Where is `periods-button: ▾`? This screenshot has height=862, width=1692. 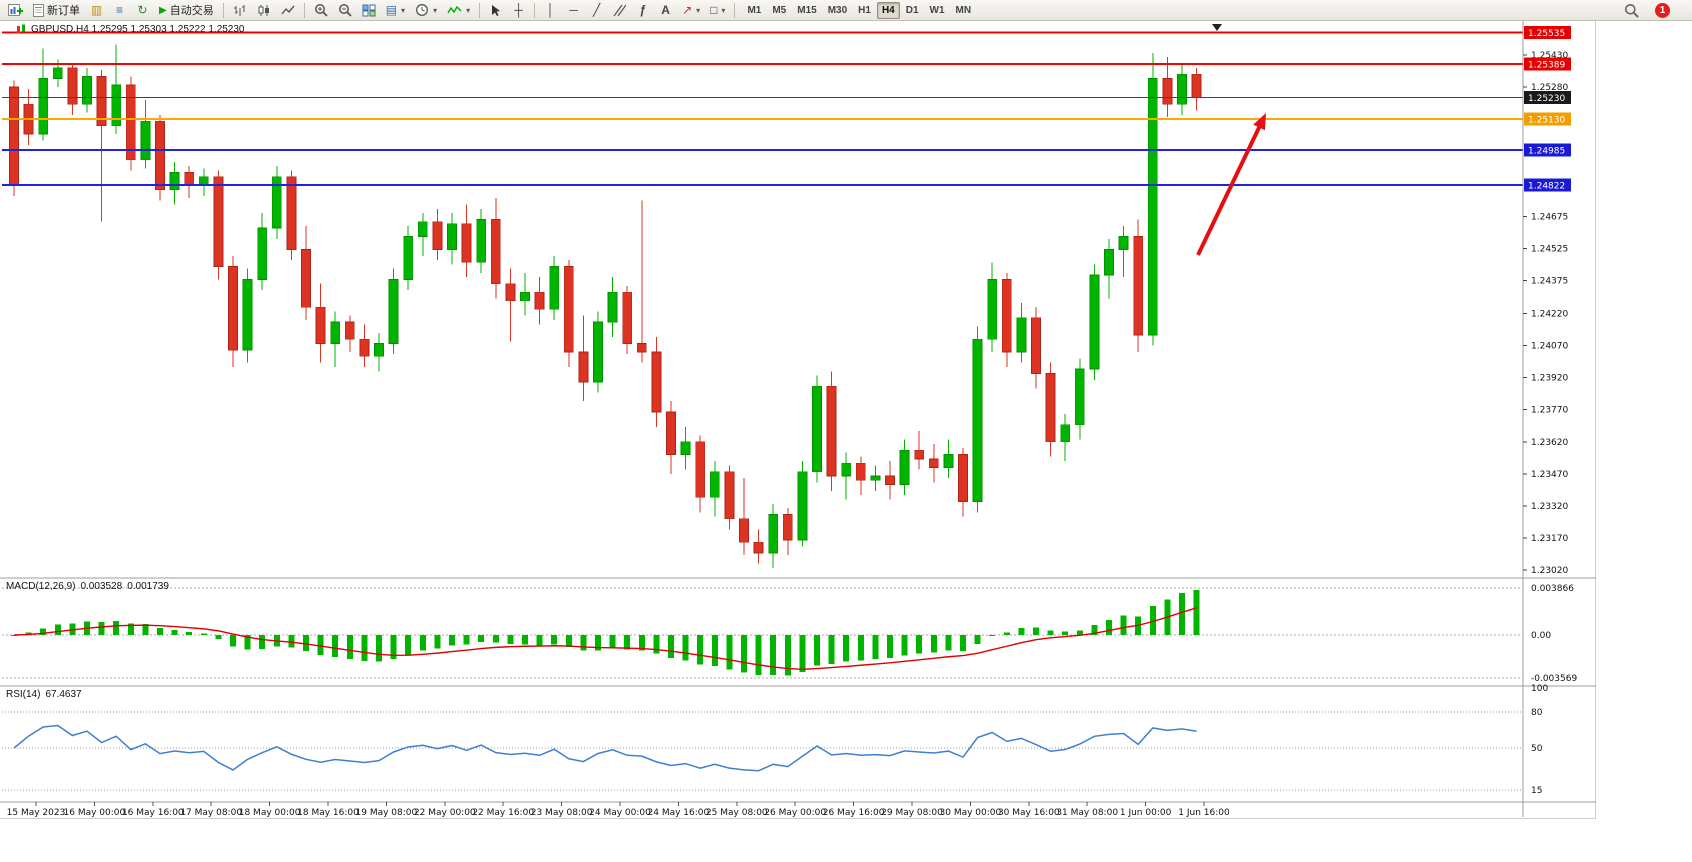
periods-button: ▾ is located at coordinates (426, 10).